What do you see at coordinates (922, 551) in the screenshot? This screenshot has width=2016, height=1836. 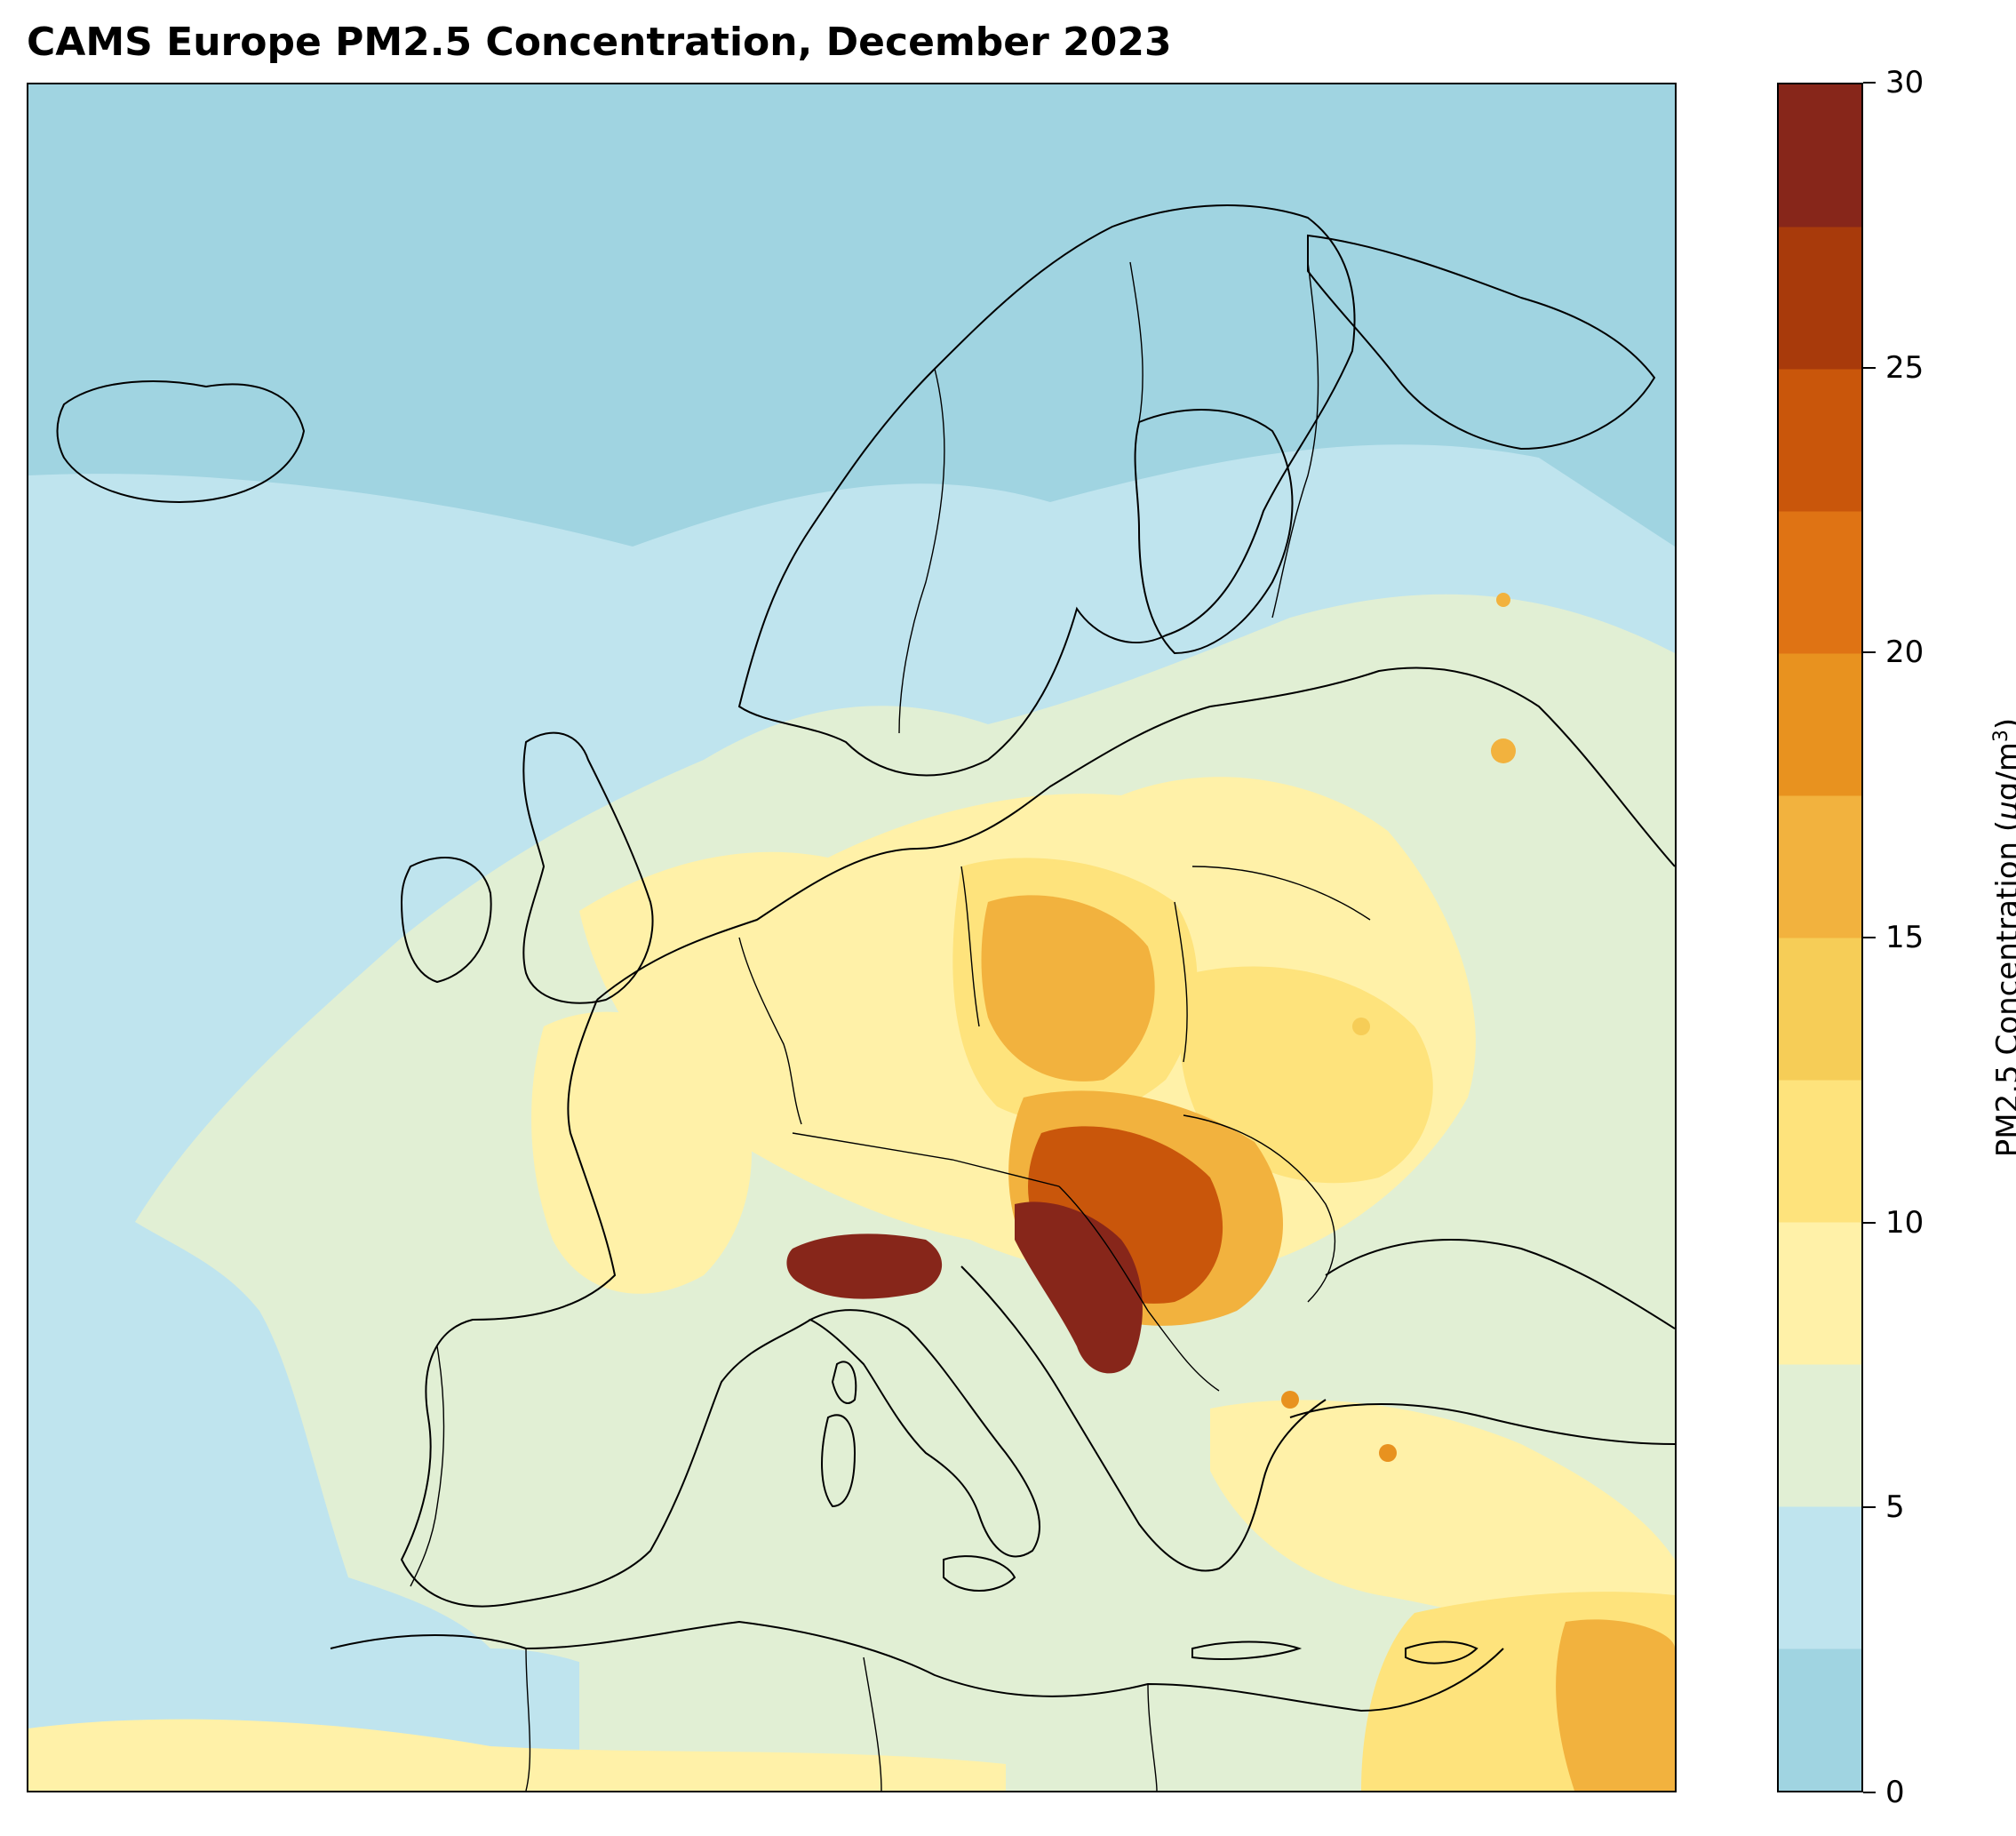 I see `border-sweden-norway` at bounding box center [922, 551].